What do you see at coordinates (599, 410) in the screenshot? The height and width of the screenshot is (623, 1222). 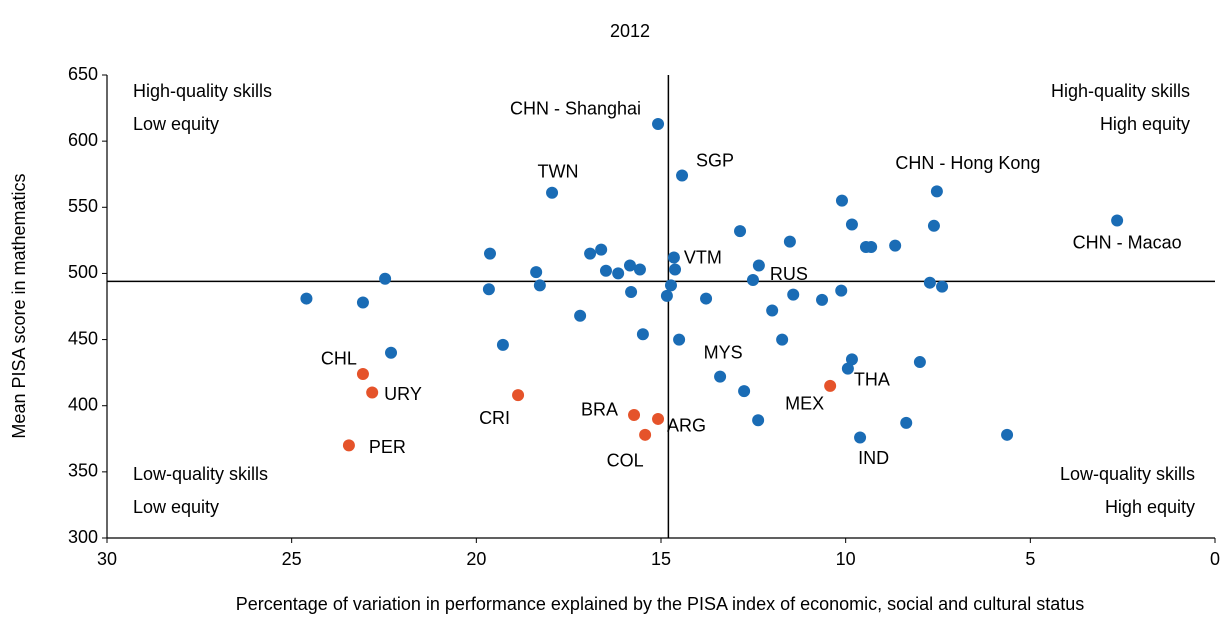 I see `point-label: BRA` at bounding box center [599, 410].